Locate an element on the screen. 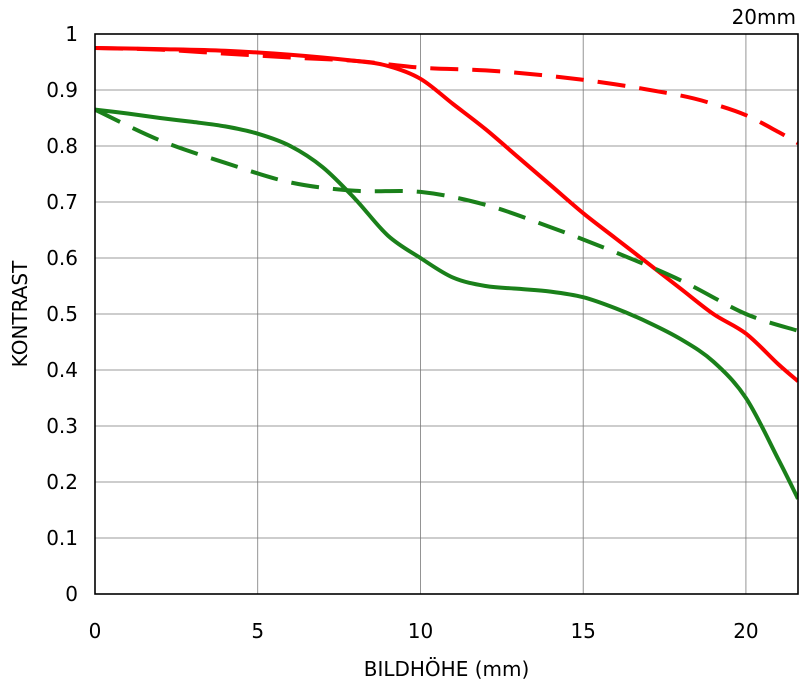 Image resolution: width=800 pixels, height=688 pixels. x-tick-labels: 0 5 10 15 20 is located at coordinates (424, 631).